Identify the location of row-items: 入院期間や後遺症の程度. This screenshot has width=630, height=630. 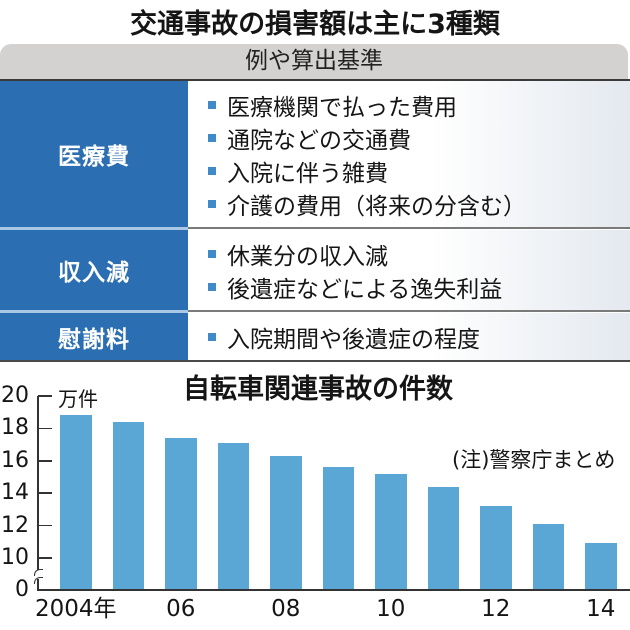
(409, 336).